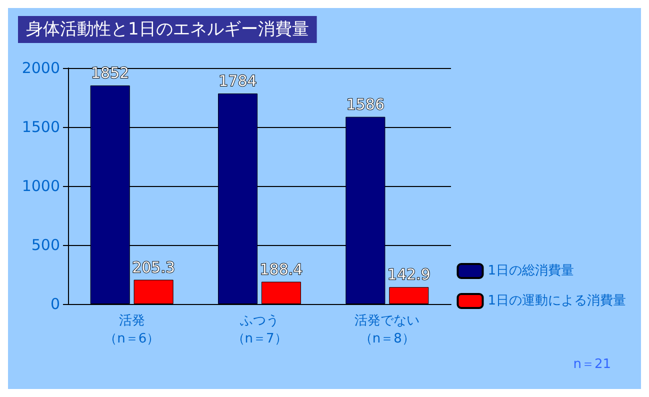  What do you see at coordinates (408, 275) in the screenshot?
I see `data-label: 142.9` at bounding box center [408, 275].